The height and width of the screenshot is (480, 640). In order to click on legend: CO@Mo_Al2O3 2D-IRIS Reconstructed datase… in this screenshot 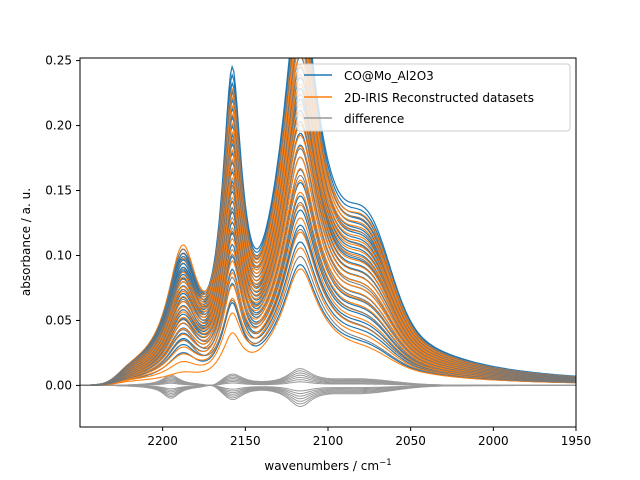, I will do `click(433, 97)`.